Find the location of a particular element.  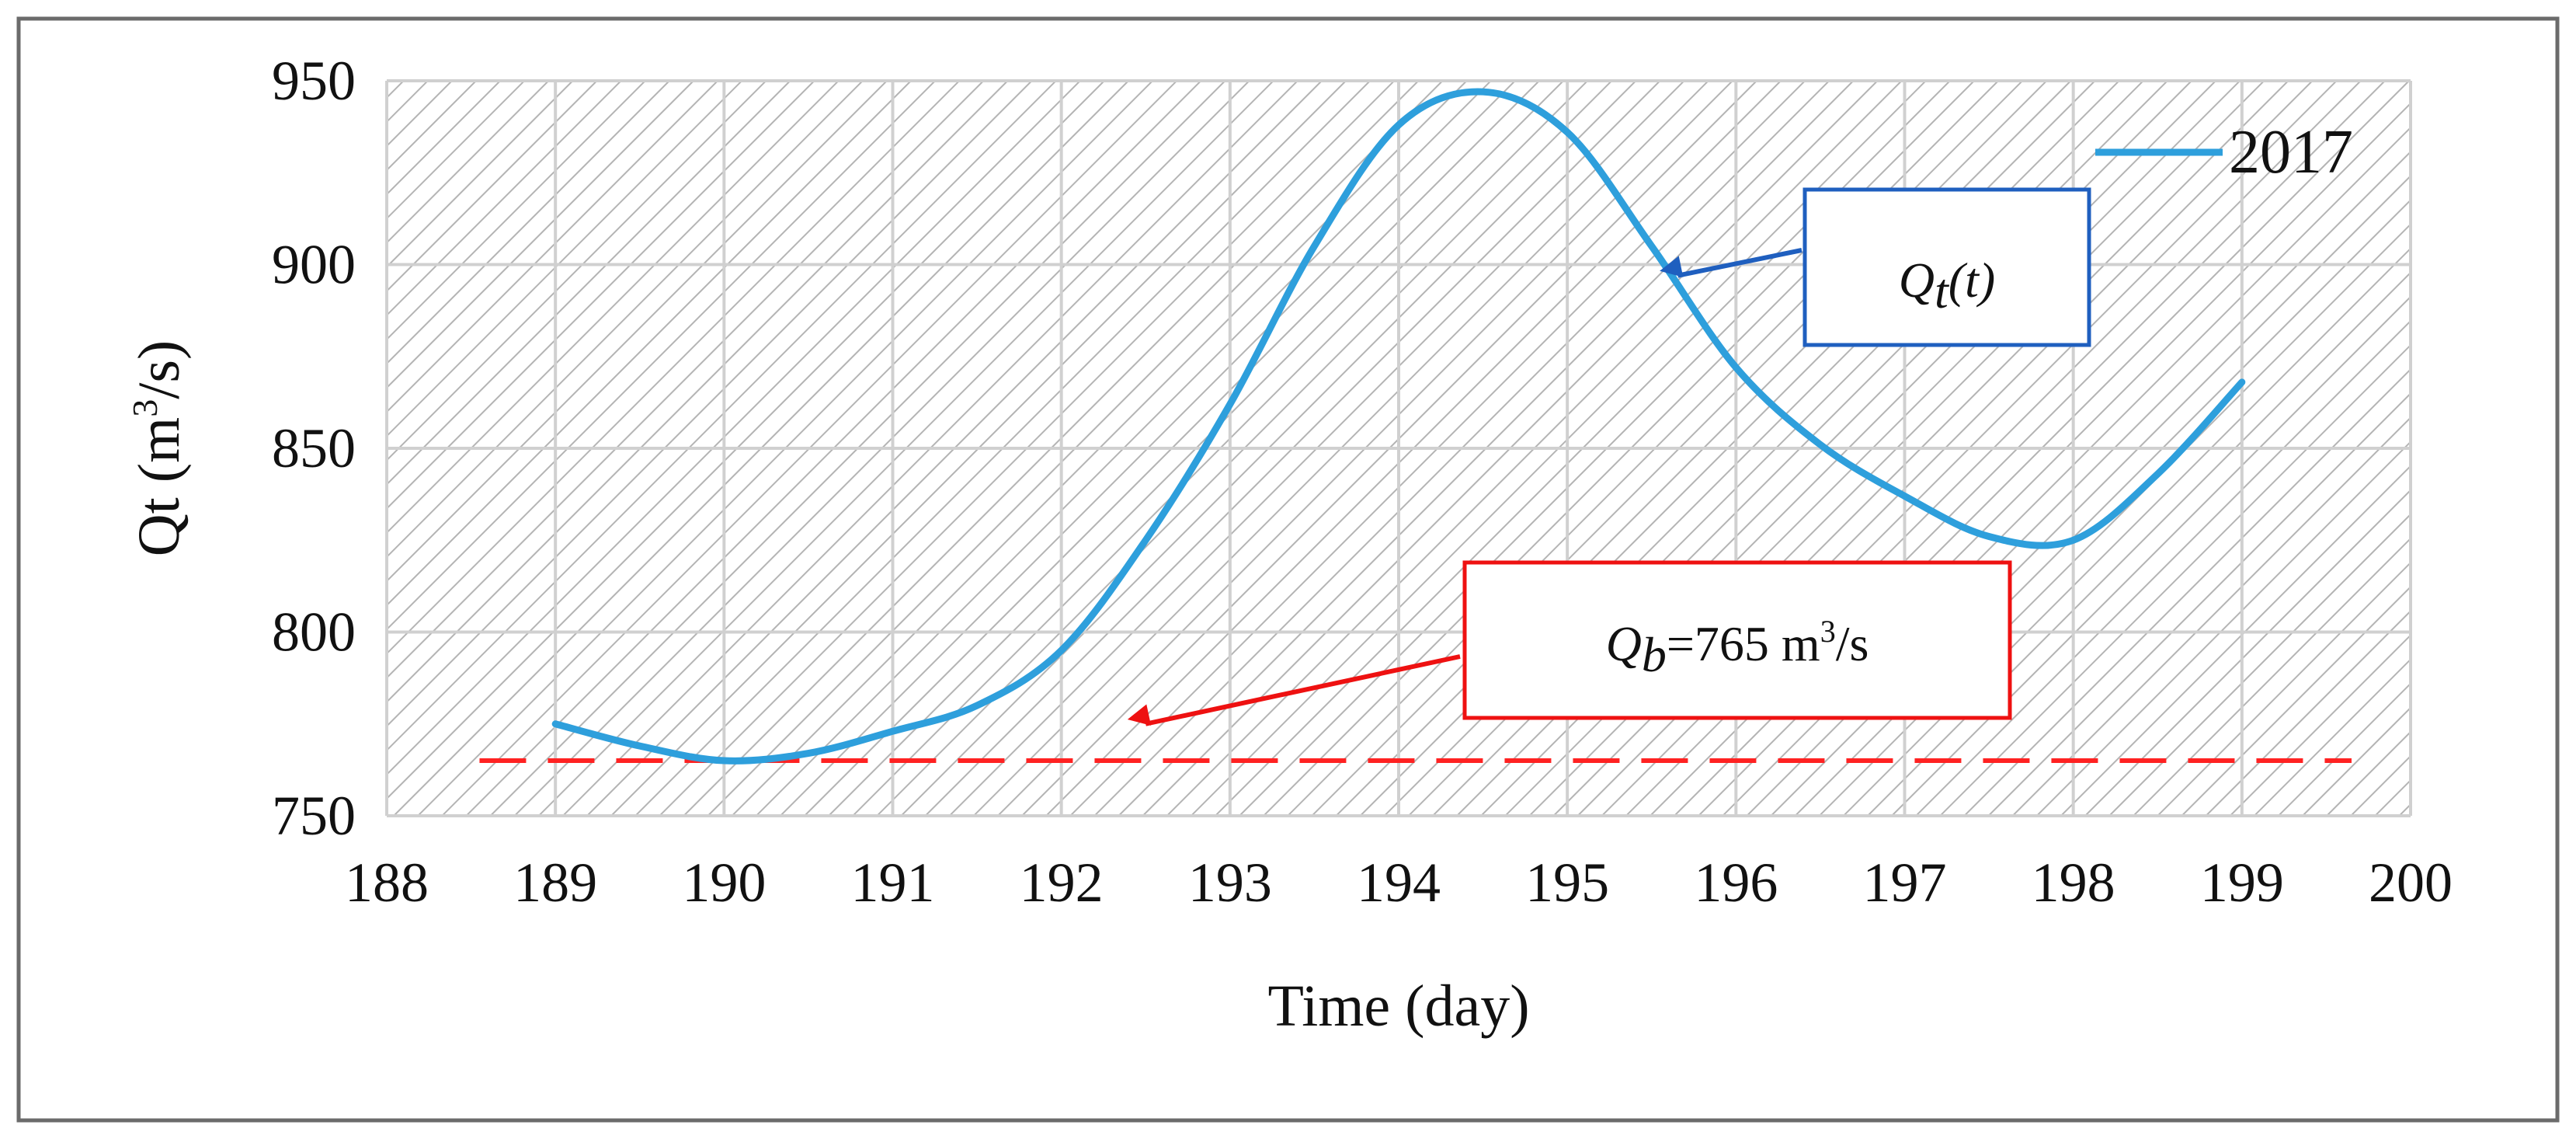

x-tick-label-189: 189 is located at coordinates (555, 883).